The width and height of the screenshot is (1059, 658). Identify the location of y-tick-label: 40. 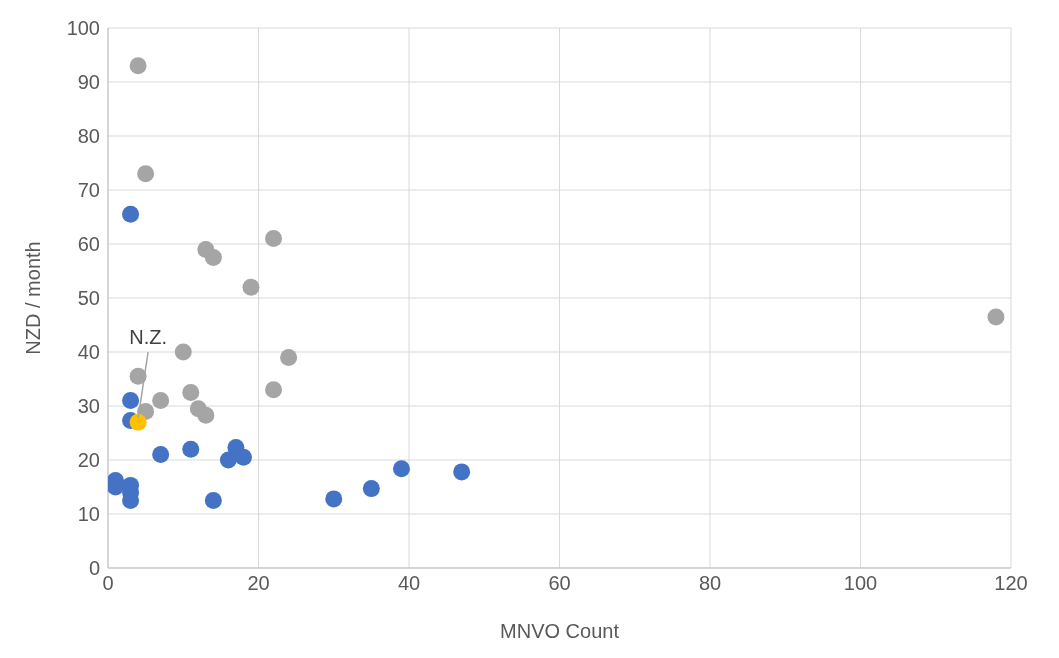
(88, 352).